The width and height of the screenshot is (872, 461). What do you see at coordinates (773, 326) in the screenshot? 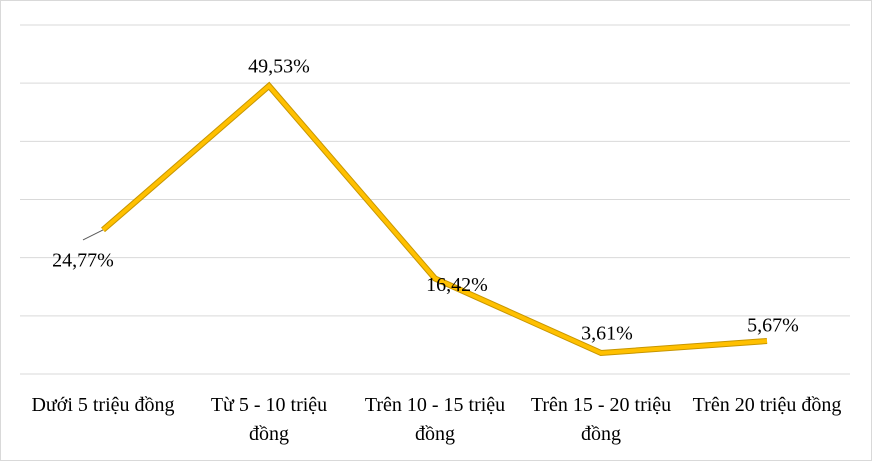
I see `data-label: 5,67%` at bounding box center [773, 326].